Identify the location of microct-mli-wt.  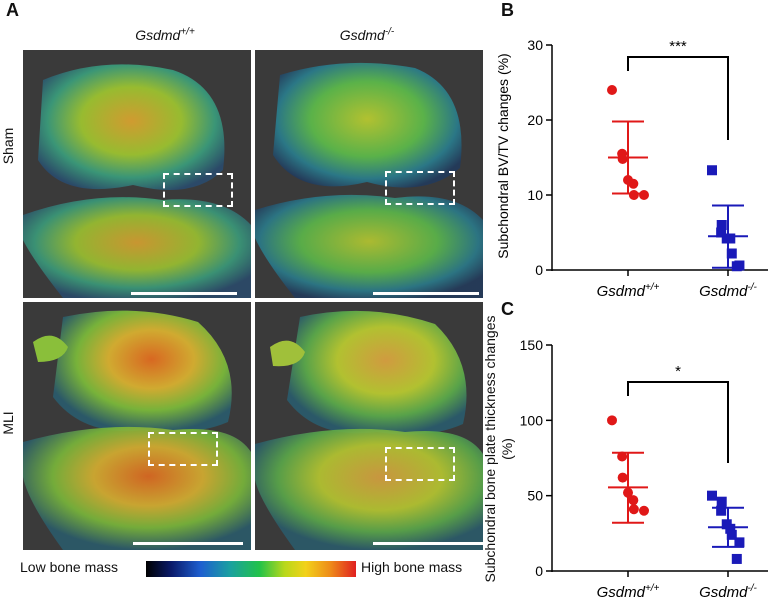
(137, 426).